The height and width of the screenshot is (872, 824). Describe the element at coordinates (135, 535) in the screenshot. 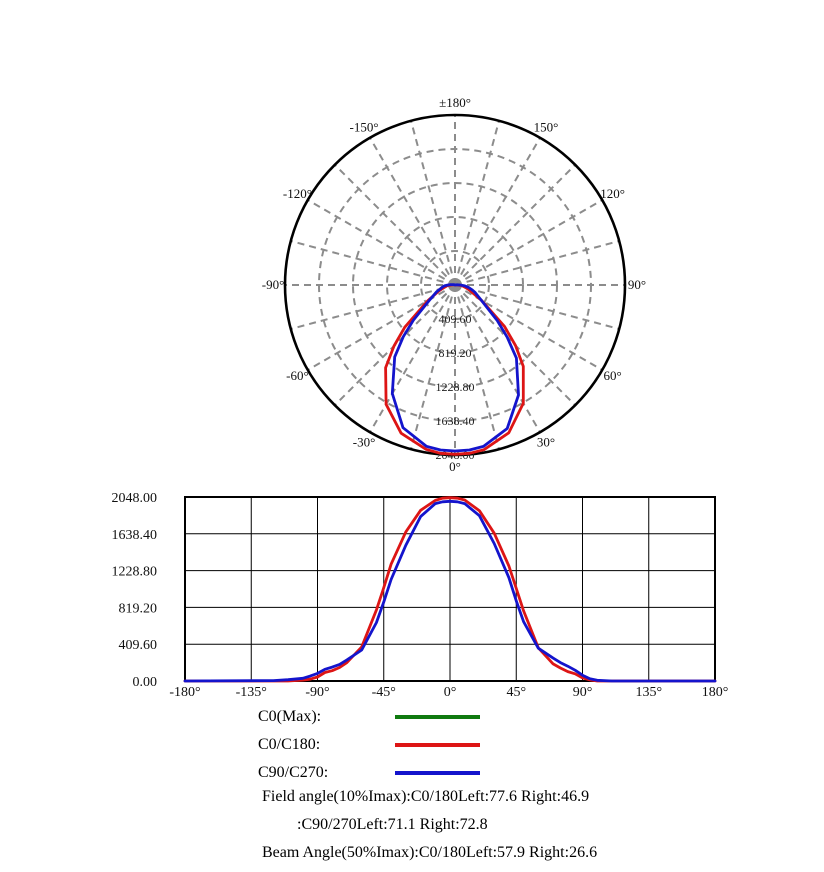

I see `cartesian-y-tick-label: 1638.40` at that location.